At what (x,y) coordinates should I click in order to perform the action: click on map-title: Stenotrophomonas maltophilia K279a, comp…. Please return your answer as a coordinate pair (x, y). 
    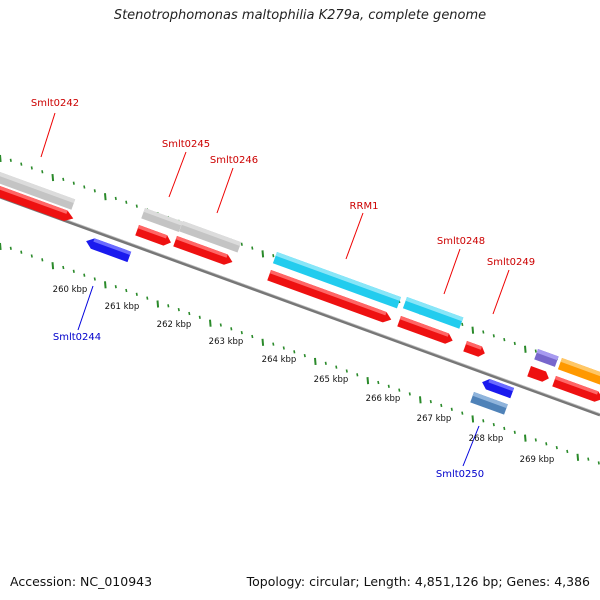
    Looking at the image, I should click on (300, 15).